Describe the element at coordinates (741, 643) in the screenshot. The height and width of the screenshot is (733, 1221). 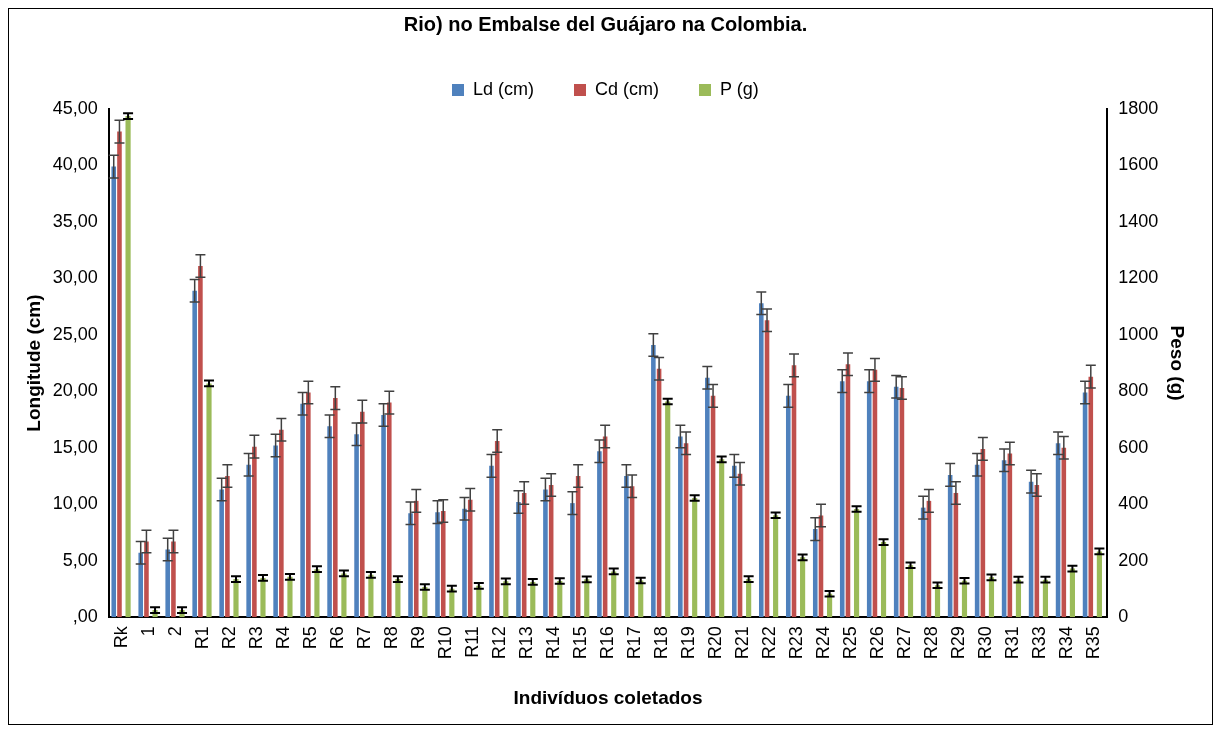
I see `x-tick-label: R21` at that location.